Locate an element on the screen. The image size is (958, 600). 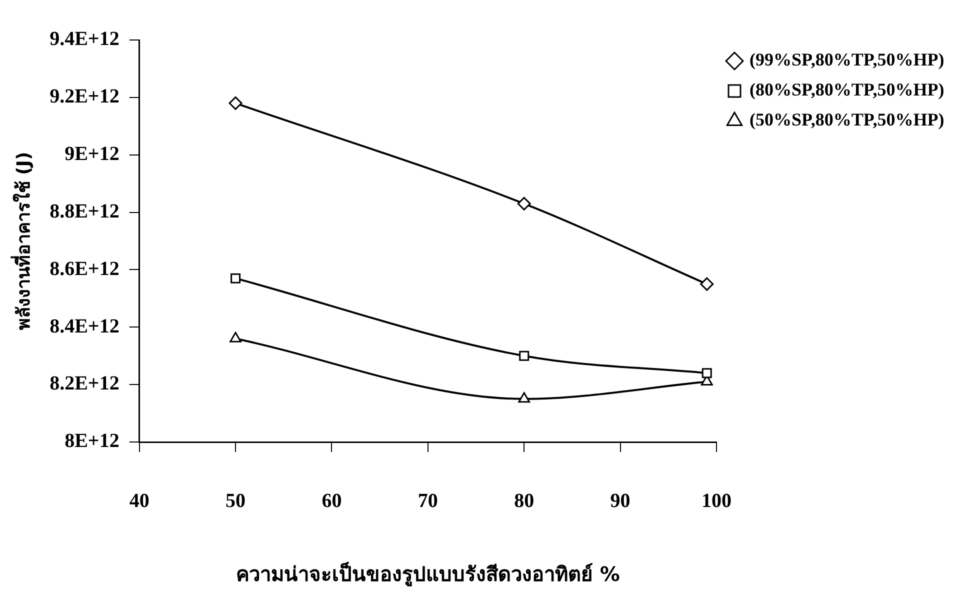
y-axis-title: พลังงานที่อาคารใช้ (J) is located at coordinates (22, 241).